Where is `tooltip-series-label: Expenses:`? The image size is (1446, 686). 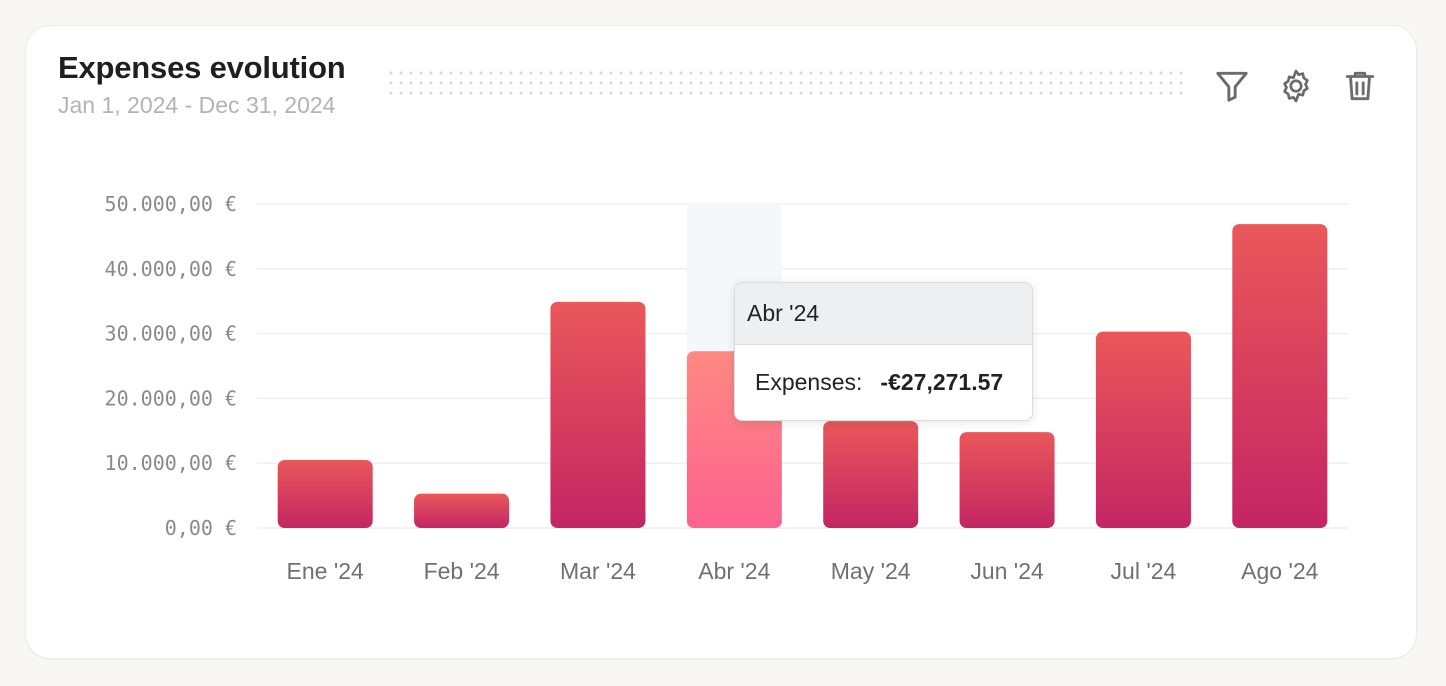
tooltip-series-label: Expenses: is located at coordinates (809, 382).